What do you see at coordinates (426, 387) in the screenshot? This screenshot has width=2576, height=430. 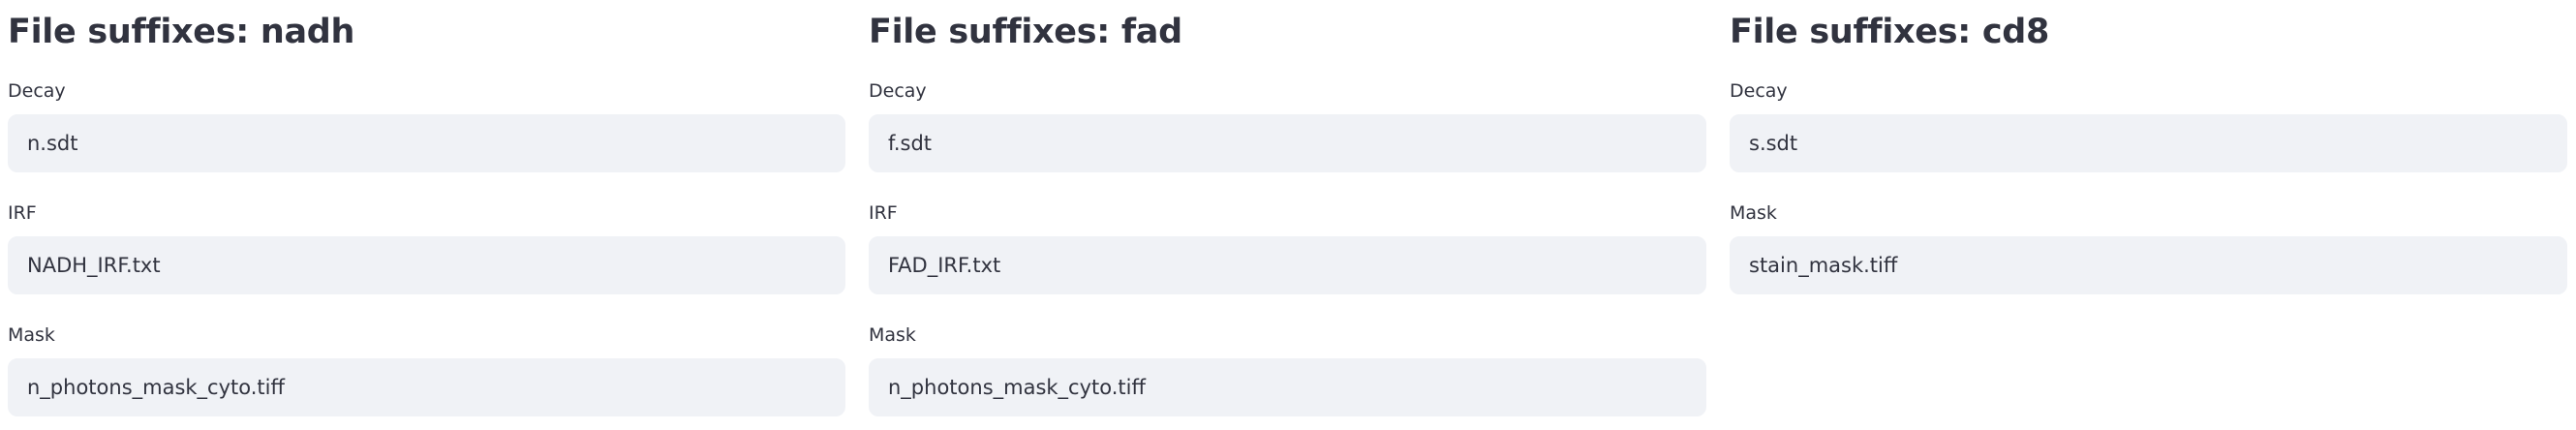 I see `nadh-mask-input` at bounding box center [426, 387].